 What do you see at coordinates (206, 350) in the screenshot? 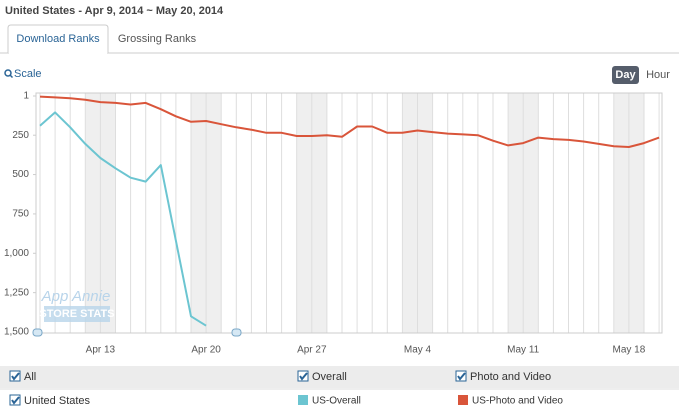
I see `x-tick-label: Apr 20` at bounding box center [206, 350].